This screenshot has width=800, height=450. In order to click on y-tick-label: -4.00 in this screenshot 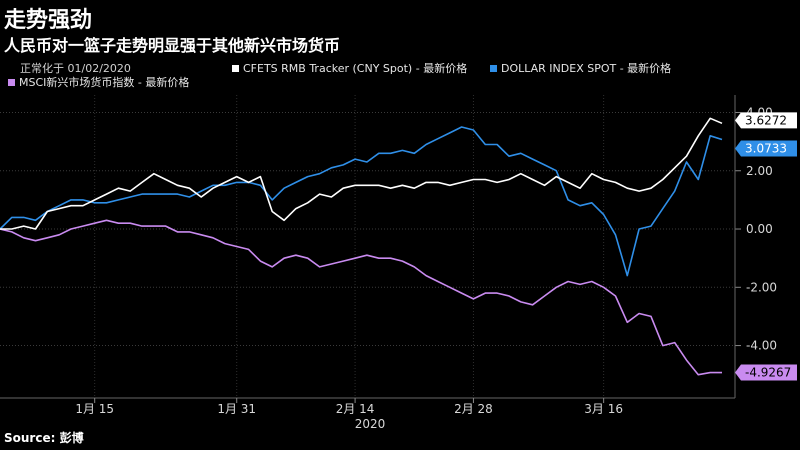, I will do `click(761, 346)`.